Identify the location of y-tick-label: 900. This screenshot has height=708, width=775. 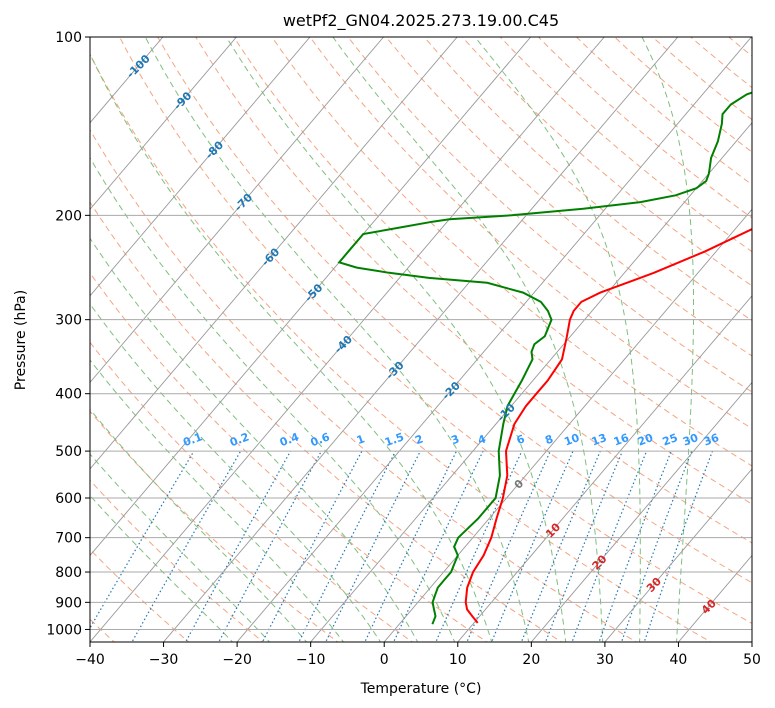
(68, 603).